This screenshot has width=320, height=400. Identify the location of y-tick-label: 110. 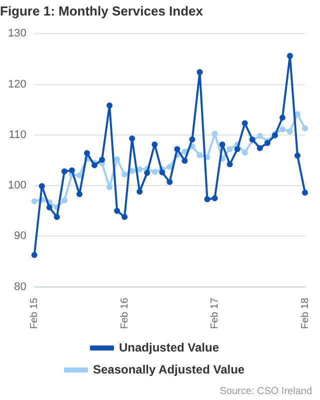
(17, 134).